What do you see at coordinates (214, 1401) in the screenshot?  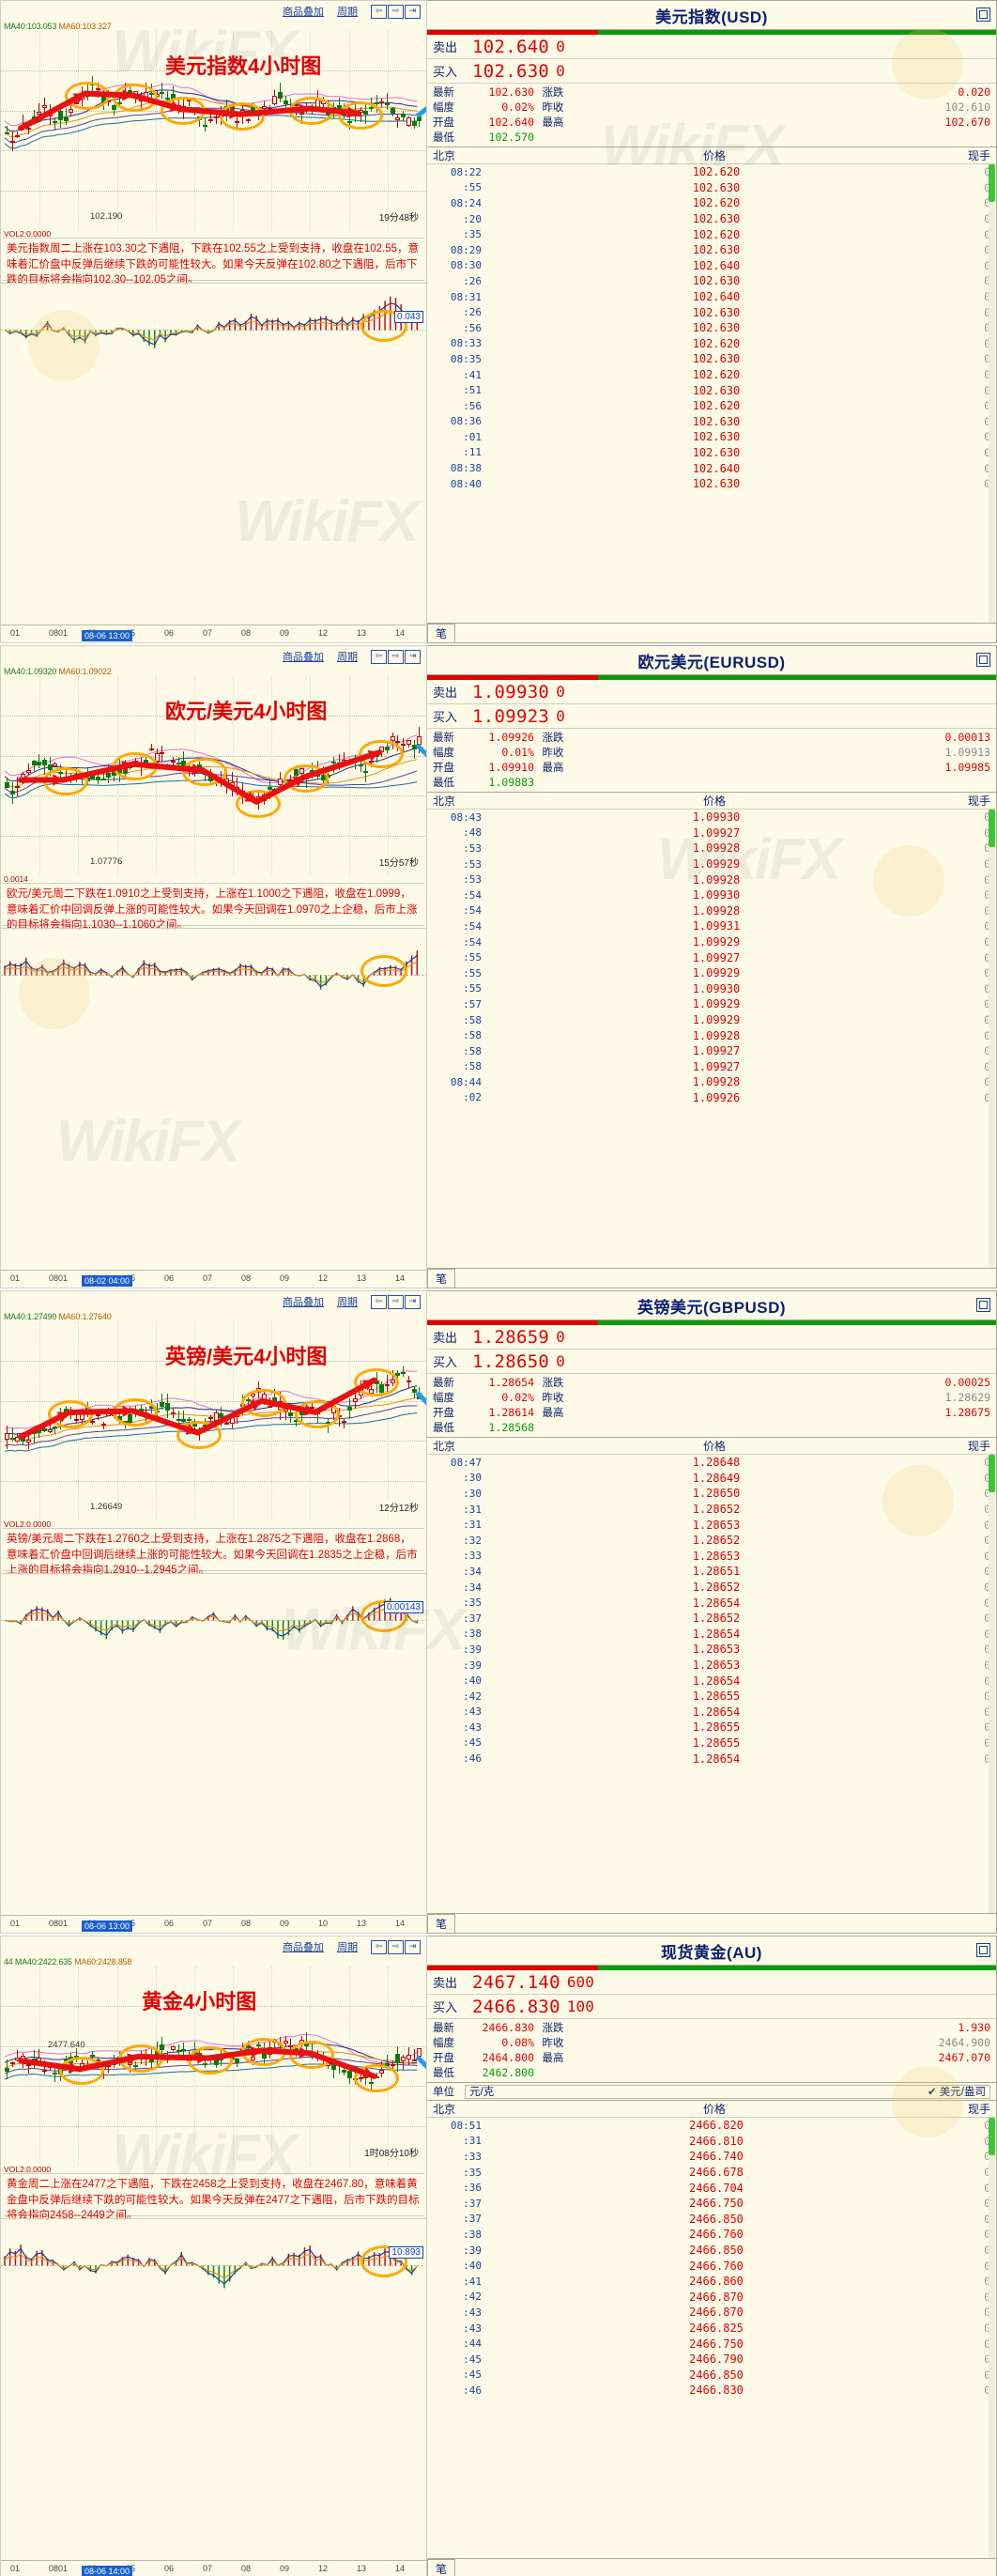 I see `gridline` at bounding box center [214, 1401].